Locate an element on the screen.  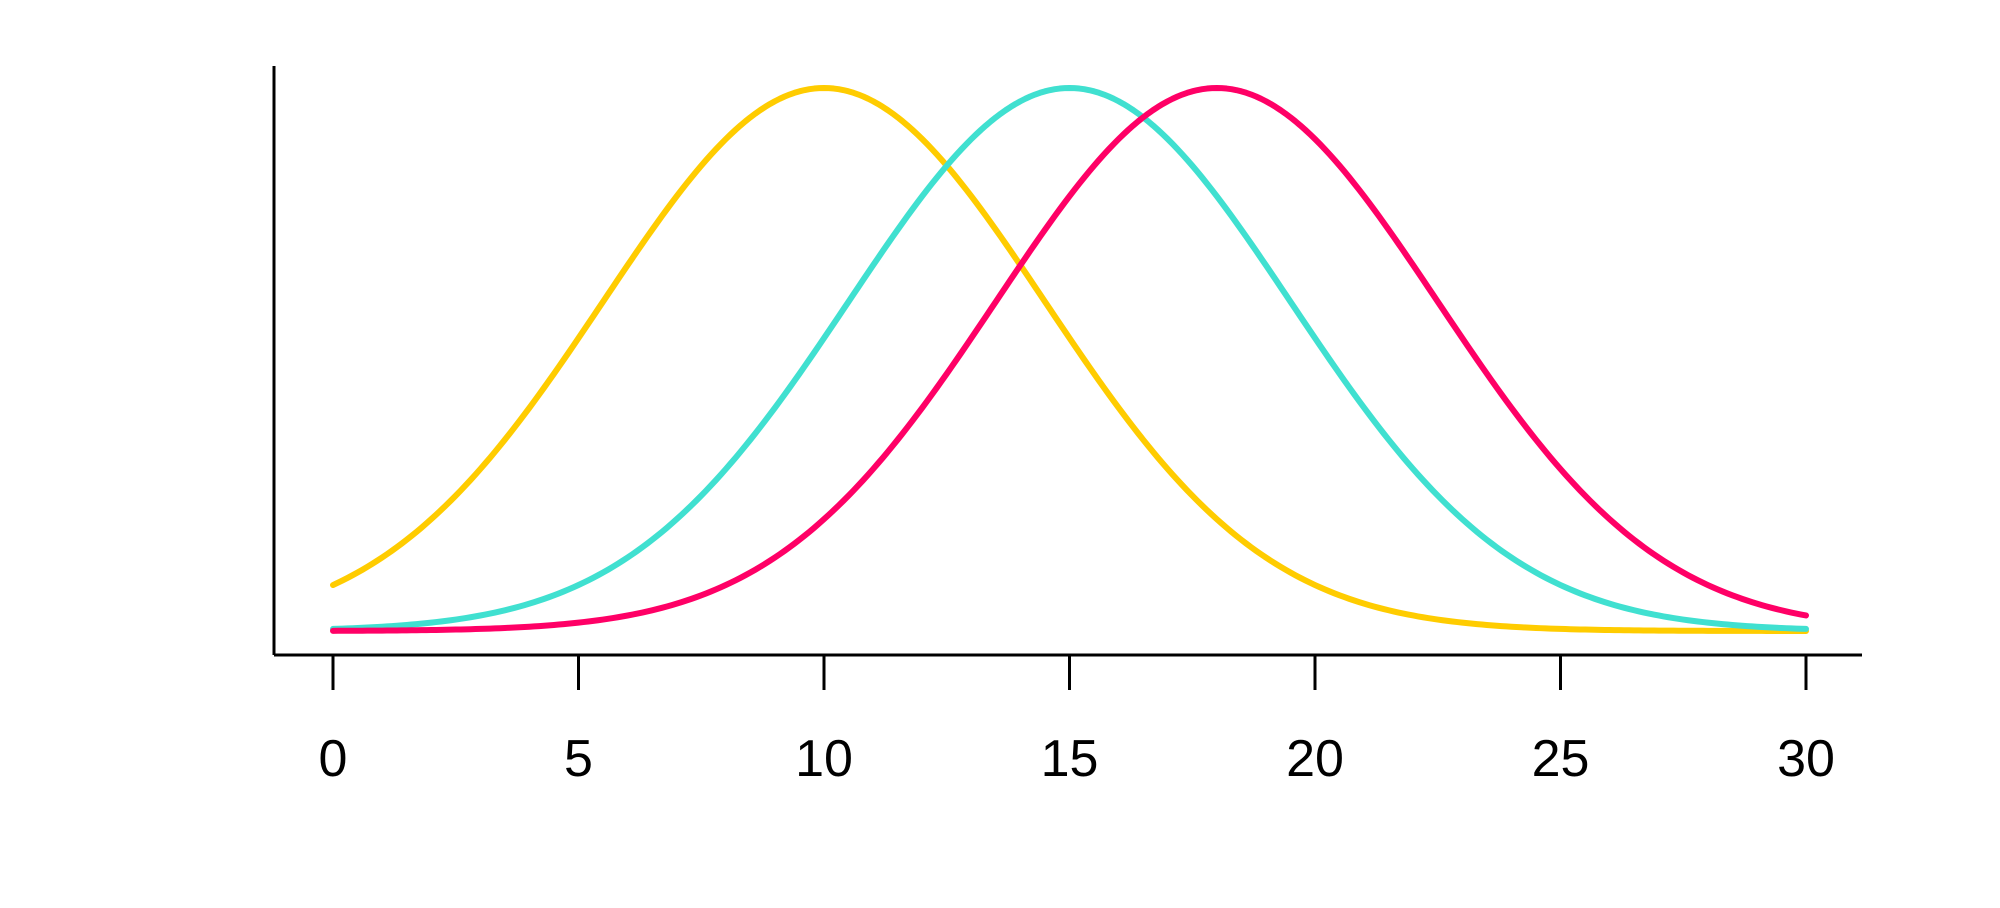
x-tick-label-30: 30 is located at coordinates (1806, 759).